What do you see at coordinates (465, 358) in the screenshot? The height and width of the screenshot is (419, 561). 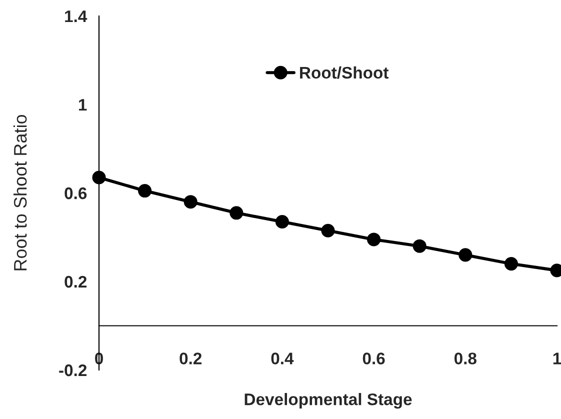 I see `x-tick-label: 0.8` at bounding box center [465, 358].